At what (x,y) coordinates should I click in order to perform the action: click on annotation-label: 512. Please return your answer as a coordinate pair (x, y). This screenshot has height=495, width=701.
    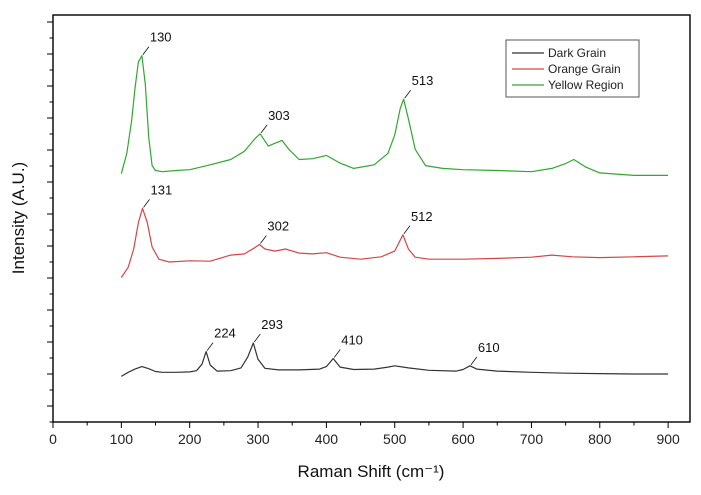
    Looking at the image, I should click on (422, 216).